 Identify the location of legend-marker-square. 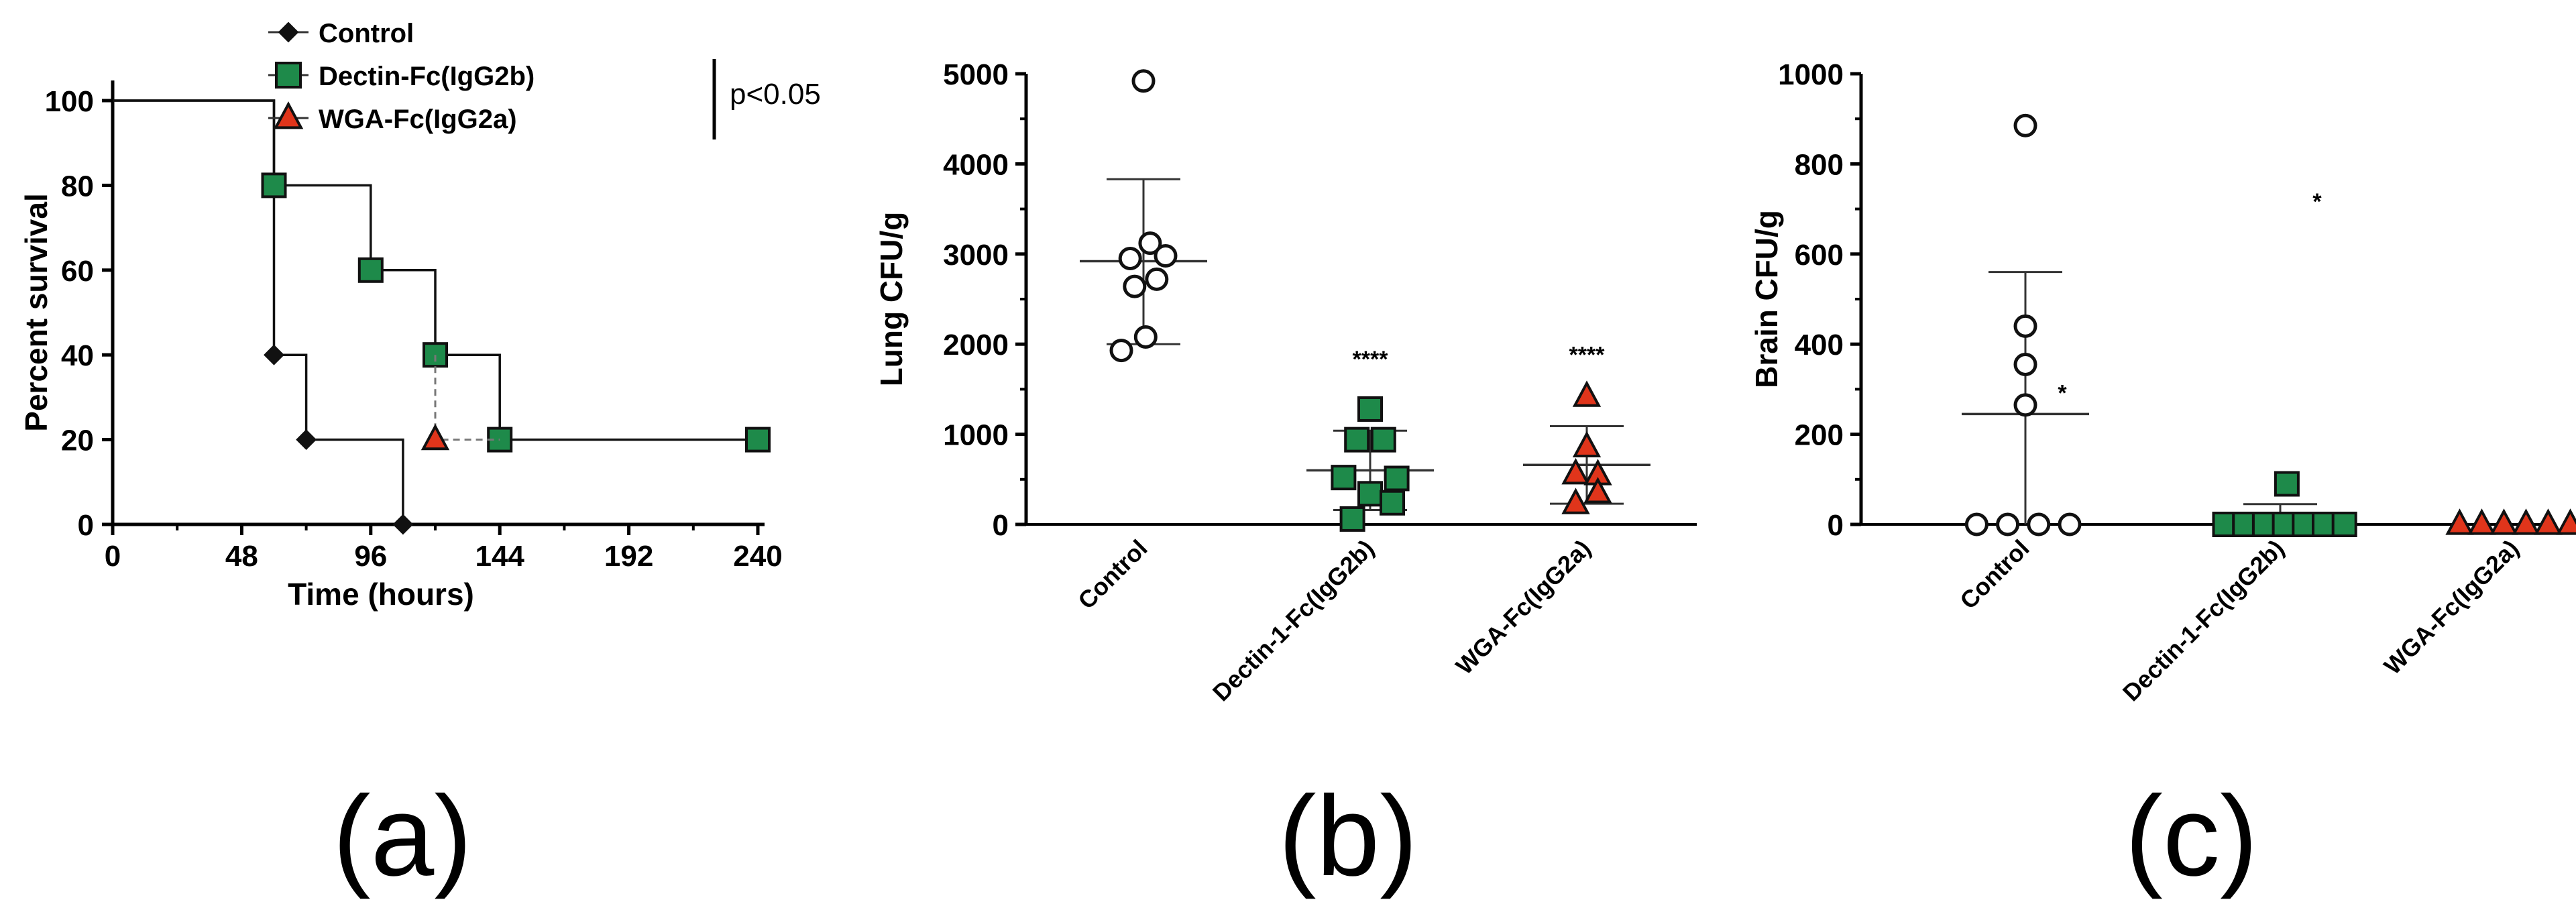
(288, 75).